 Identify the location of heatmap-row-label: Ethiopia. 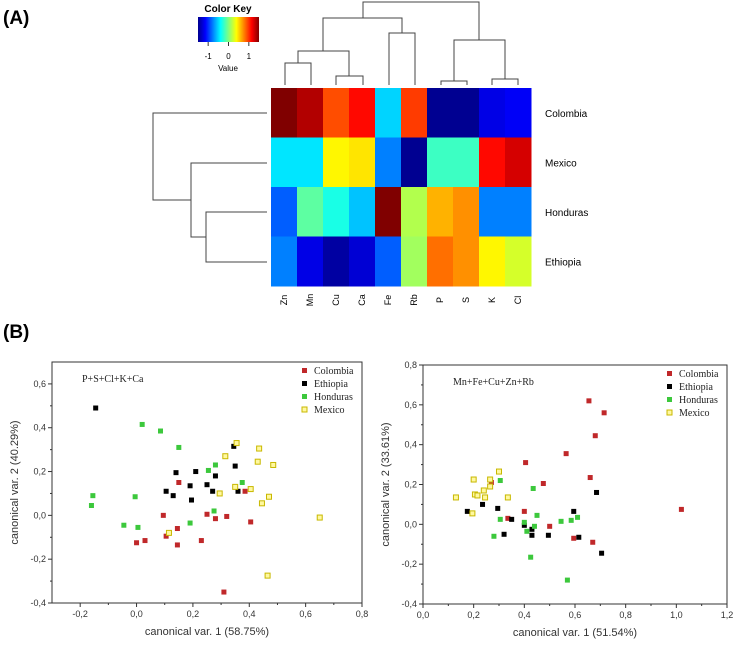
(563, 262).